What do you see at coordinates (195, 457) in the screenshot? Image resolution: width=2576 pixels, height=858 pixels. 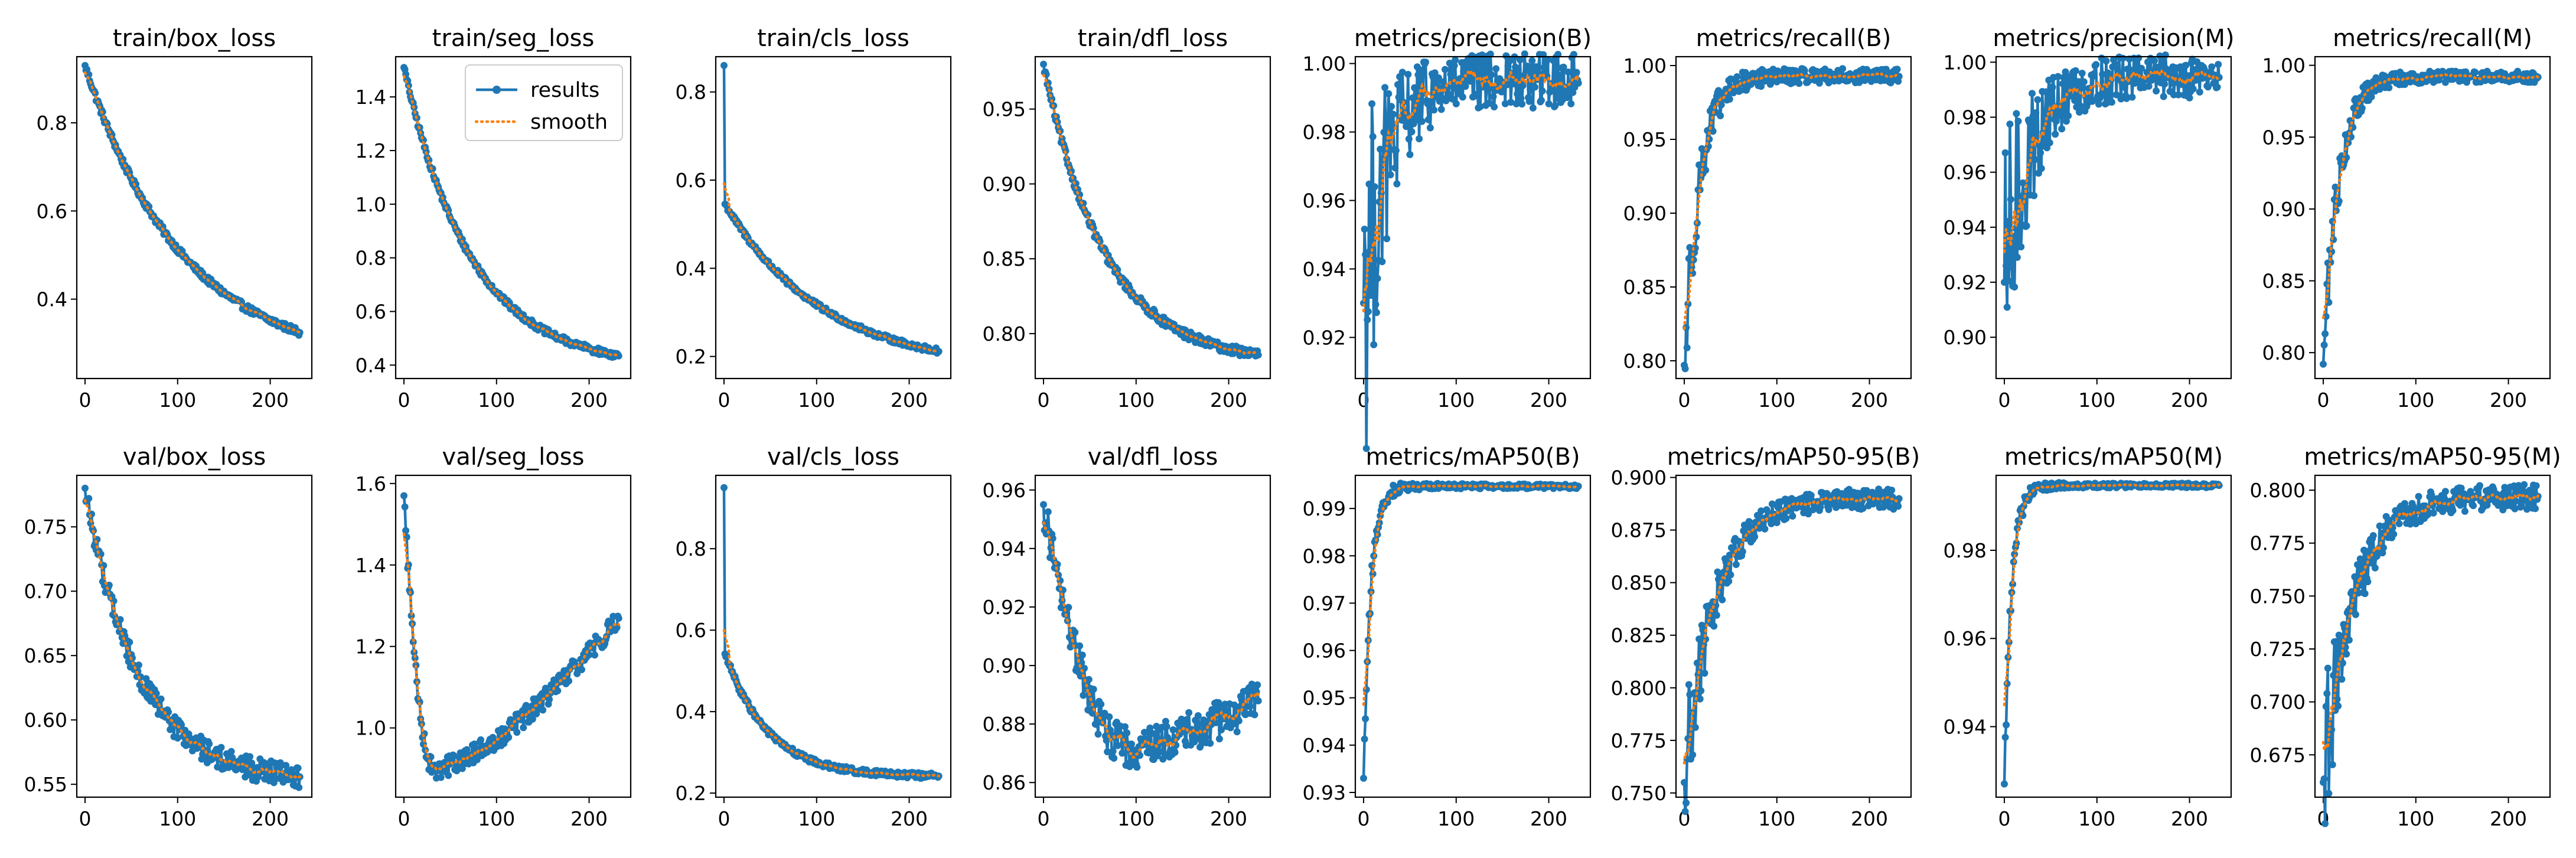 I see `subplot-title: val/box_loss` at bounding box center [195, 457].